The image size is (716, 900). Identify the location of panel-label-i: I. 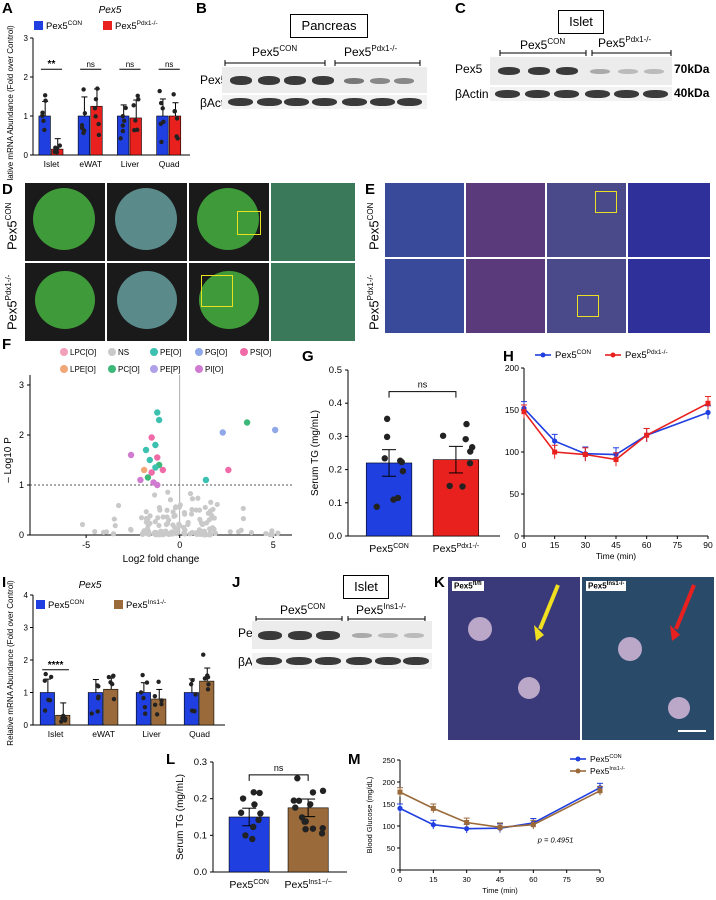
(4, 582).